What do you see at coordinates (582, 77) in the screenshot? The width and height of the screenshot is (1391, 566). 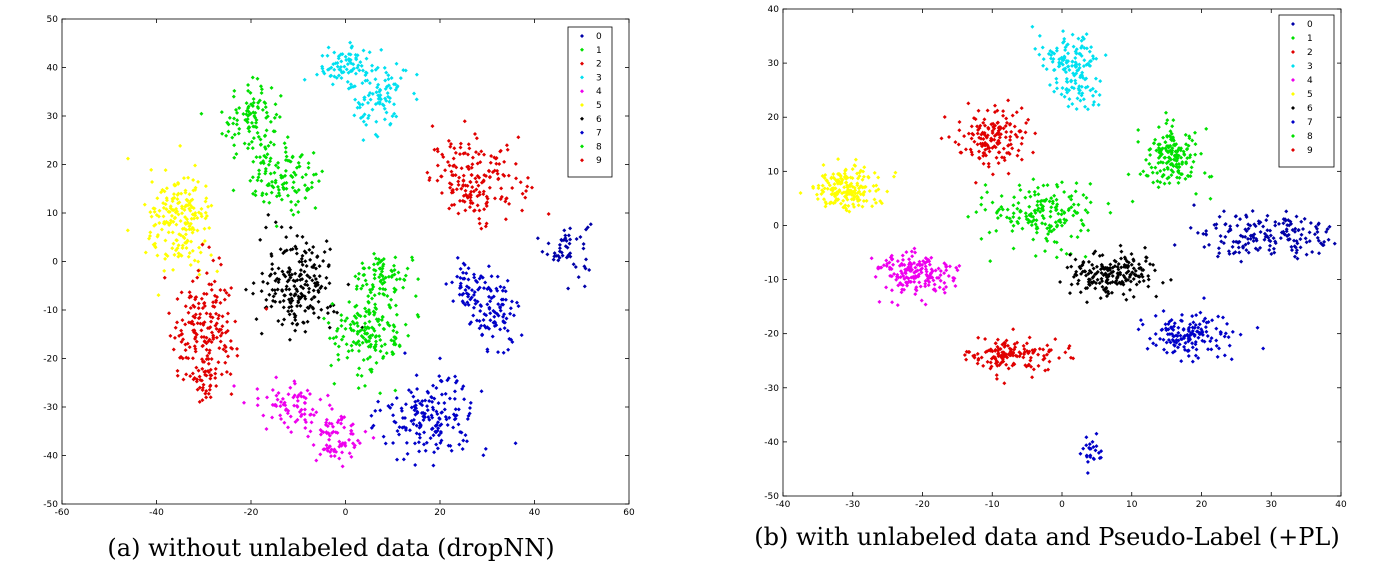 I see `legend-marker` at bounding box center [582, 77].